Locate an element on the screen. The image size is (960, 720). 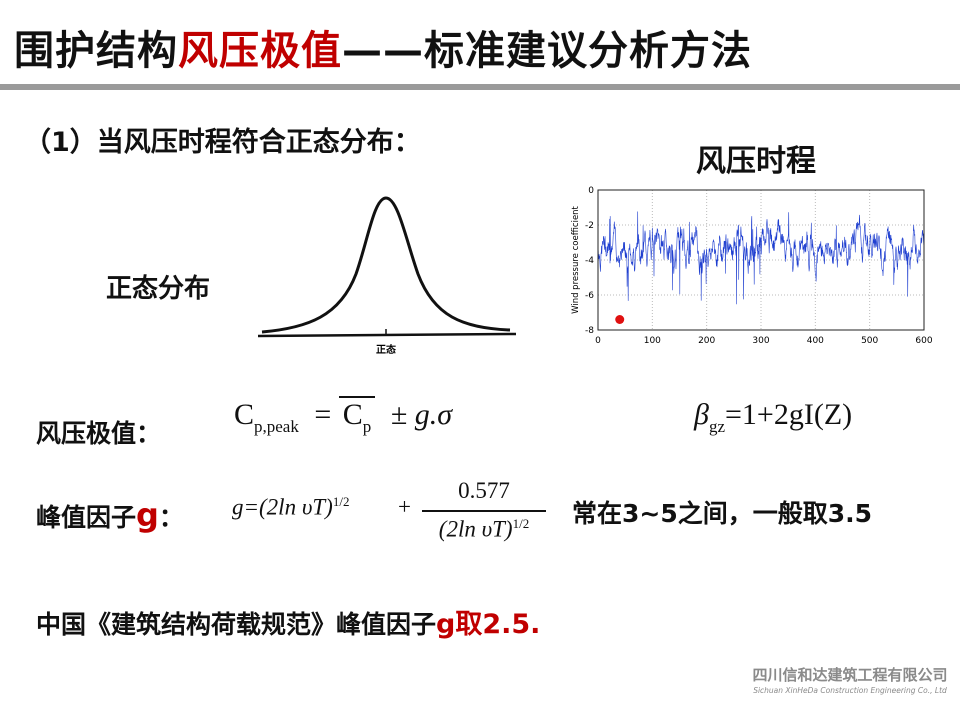
g-formula-lhs-text: g=(2ln υT) is located at coordinates (282, 507).